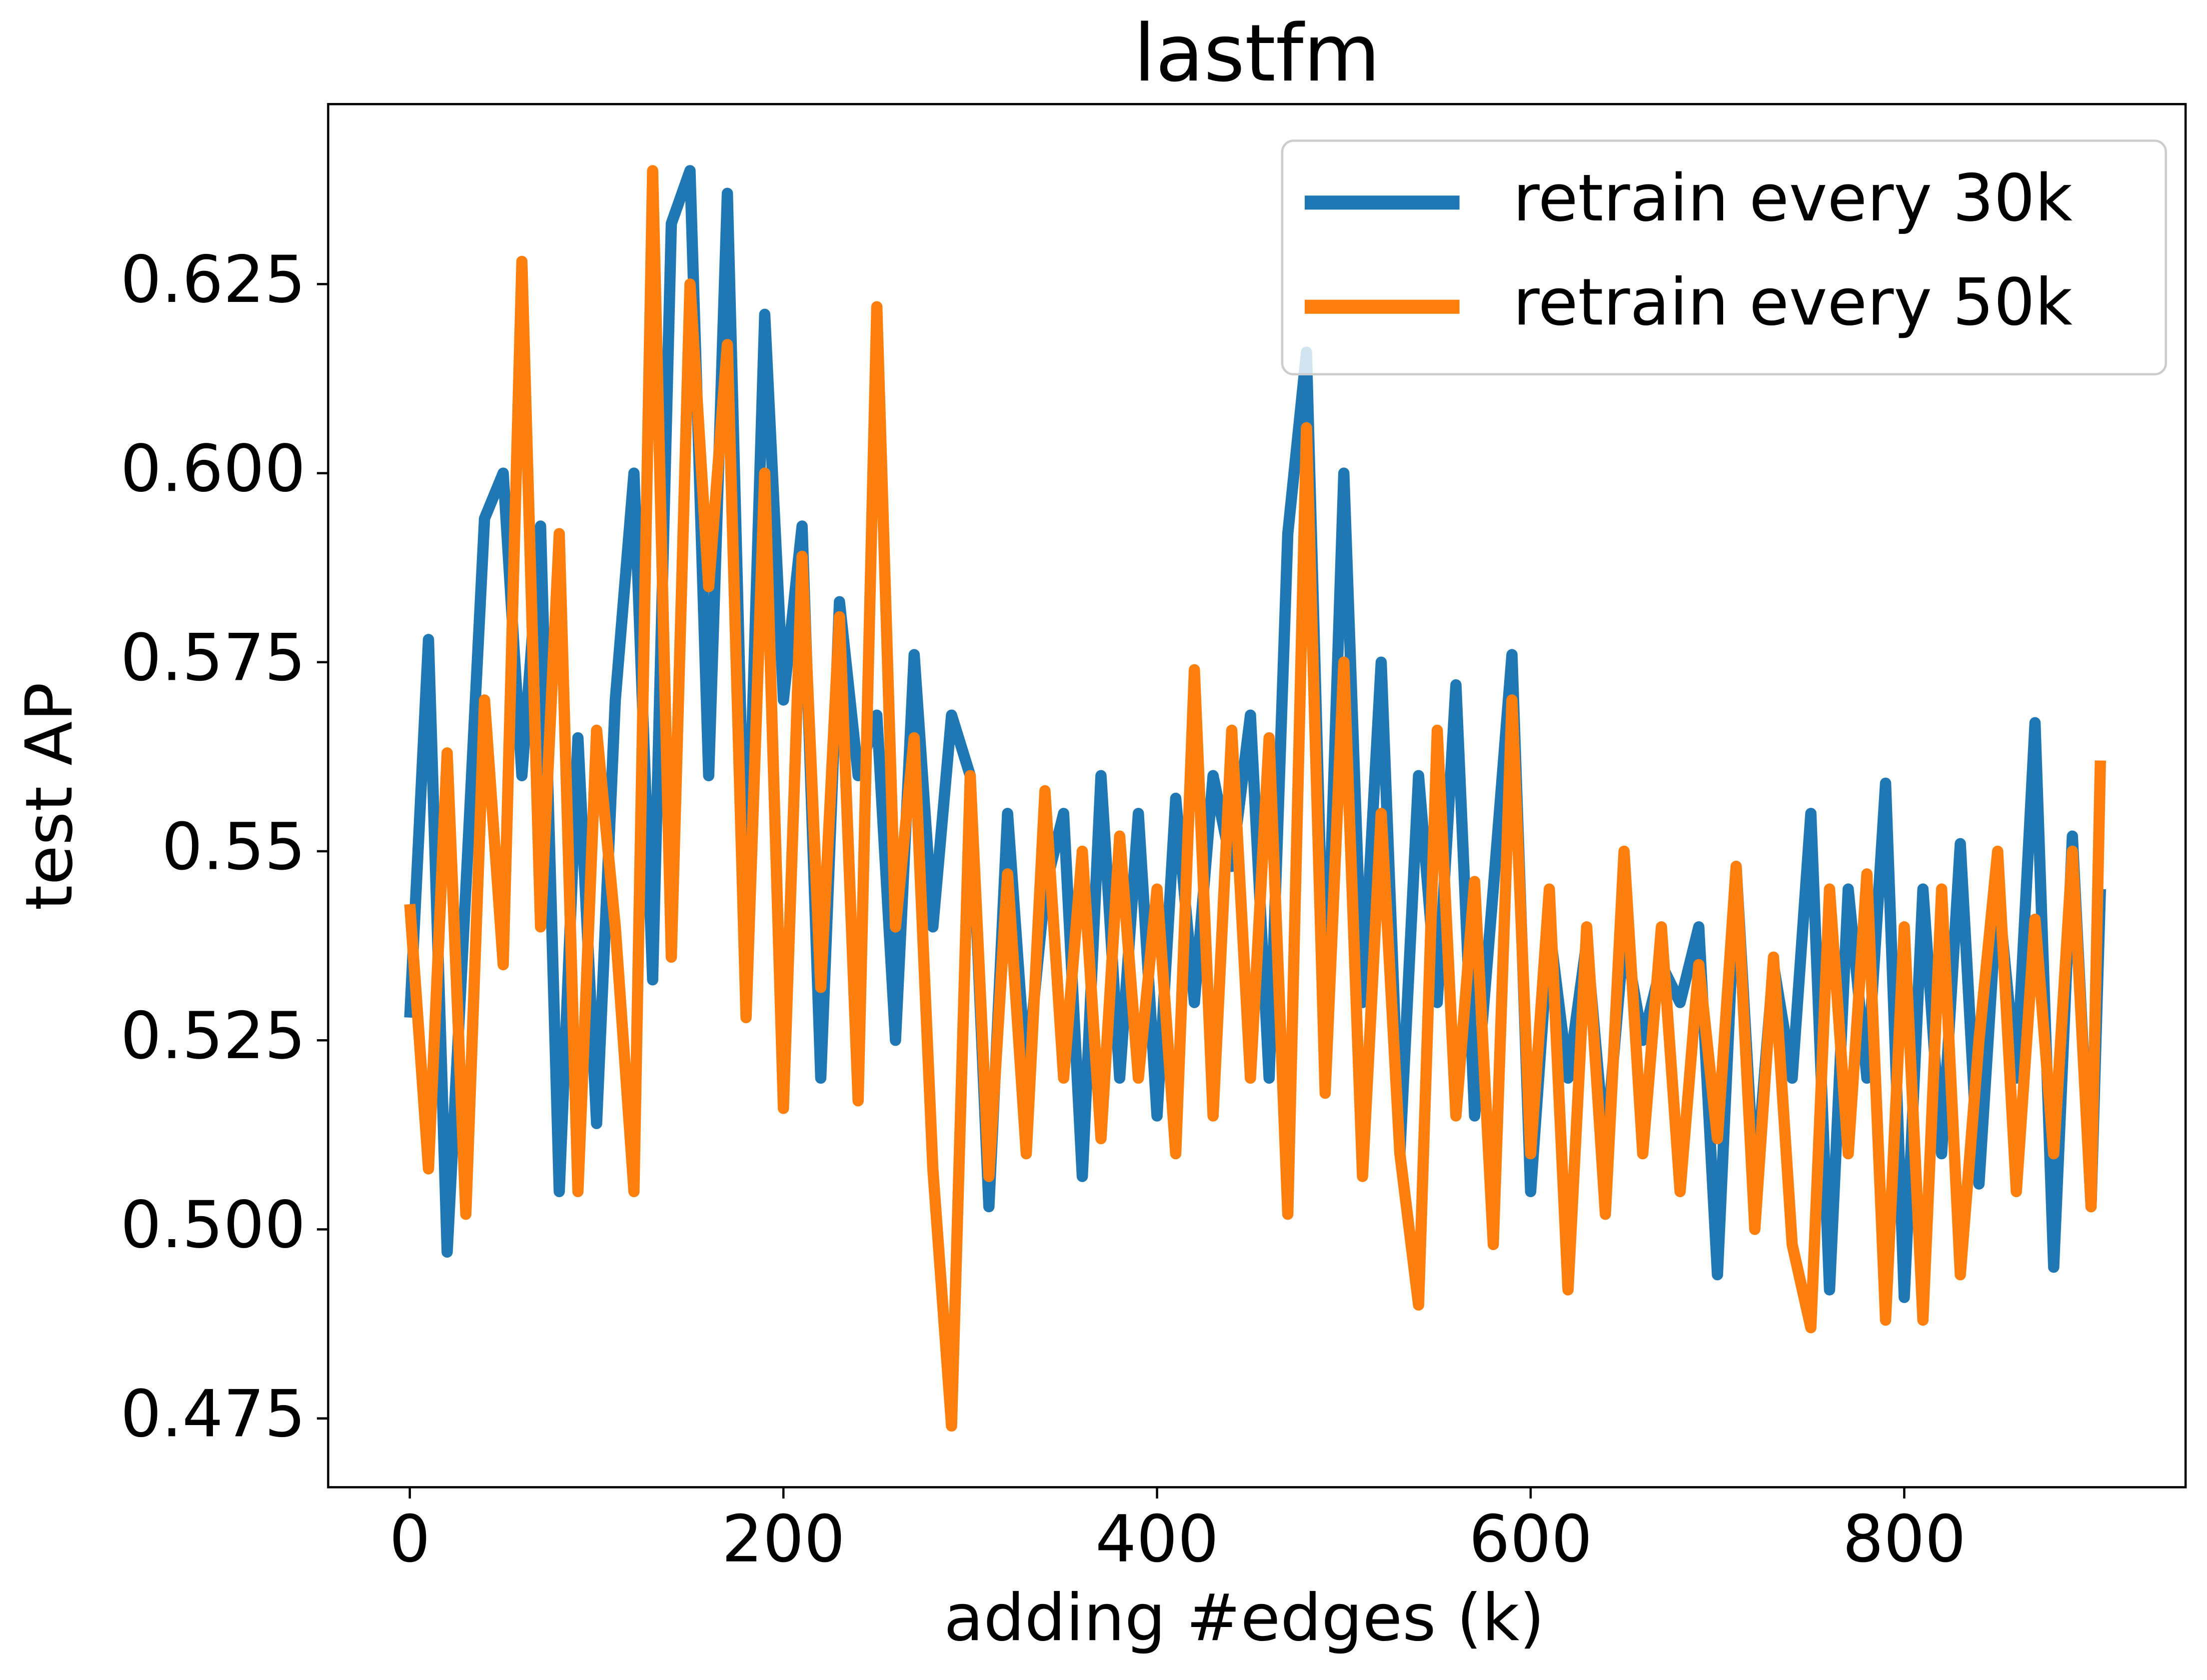 The image size is (2207, 1680). What do you see at coordinates (783, 1539) in the screenshot?
I see `x-tick-label: 200` at bounding box center [783, 1539].